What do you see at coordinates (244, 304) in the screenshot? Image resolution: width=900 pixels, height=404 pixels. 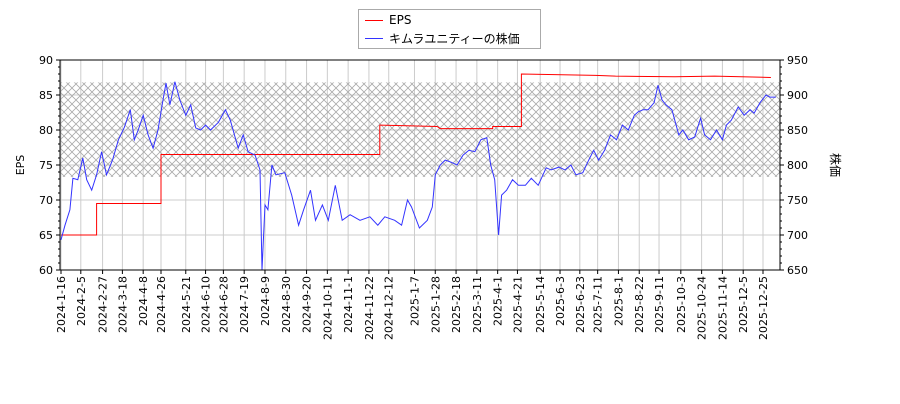 I see `x-tick-label: 2024-7-19` at bounding box center [244, 304].